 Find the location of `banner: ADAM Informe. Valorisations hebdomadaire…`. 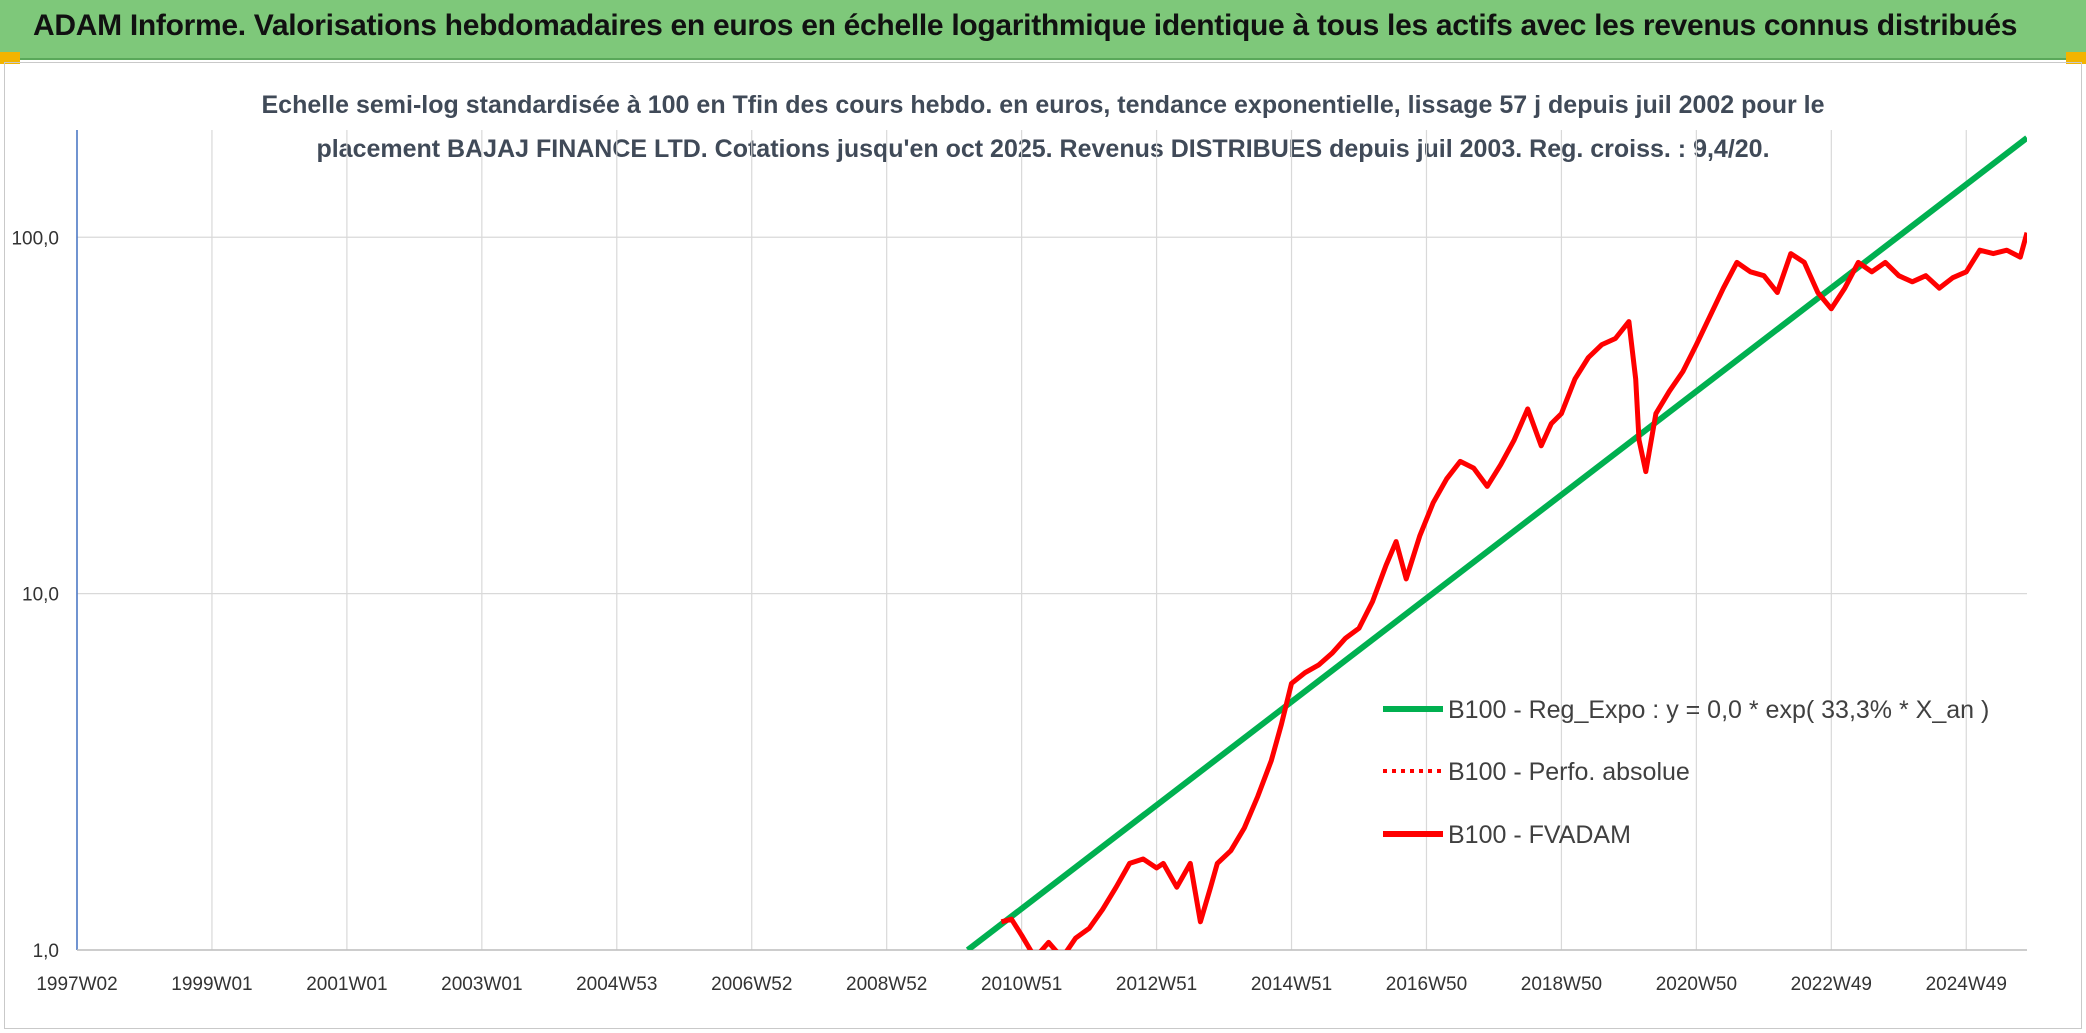

banner: ADAM Informe. Valorisations hebdomadaire… is located at coordinates (1043, 30).